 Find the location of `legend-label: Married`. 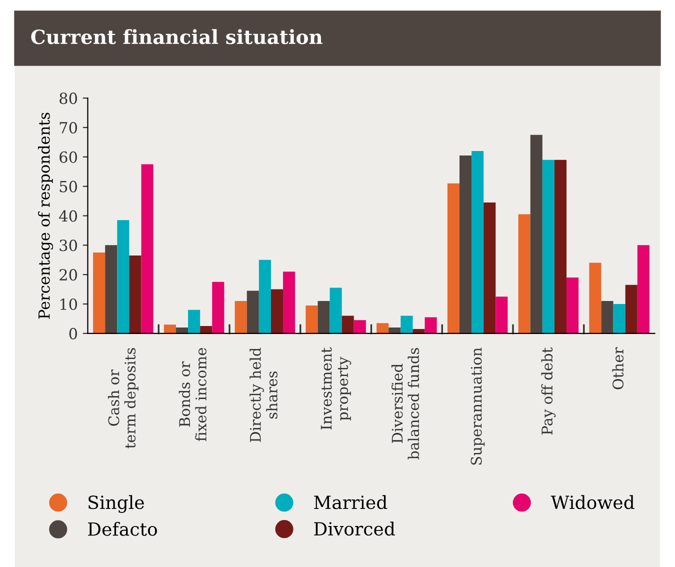

legend-label: Married is located at coordinates (351, 502).